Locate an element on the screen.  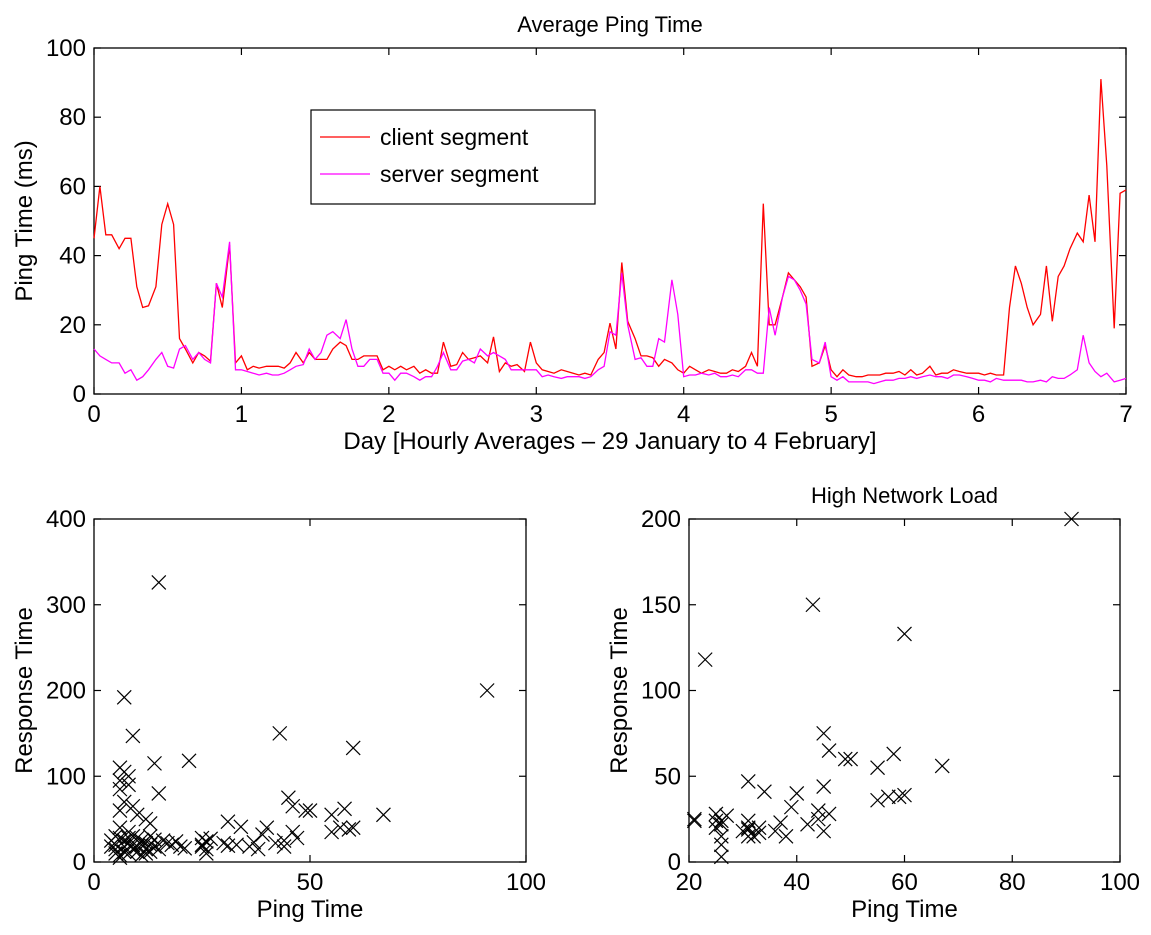
x-tick-label: 4 is located at coordinates (683, 414).